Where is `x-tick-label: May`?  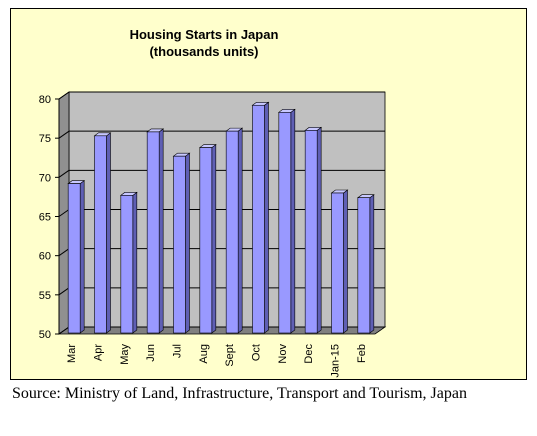
x-tick-label: May is located at coordinates (125, 354).